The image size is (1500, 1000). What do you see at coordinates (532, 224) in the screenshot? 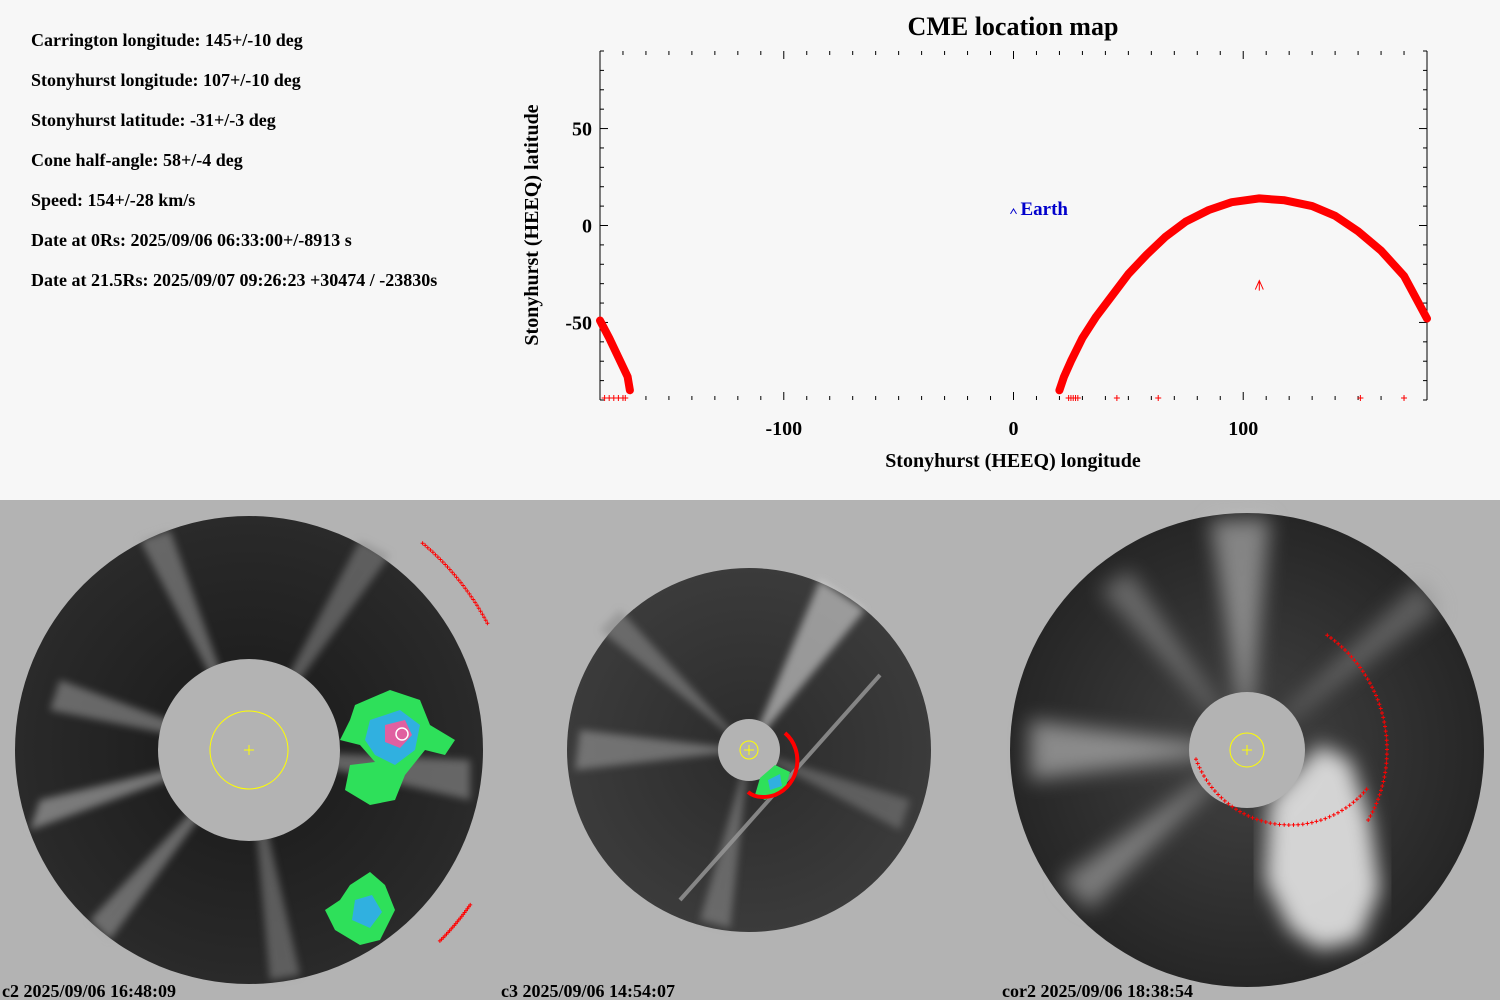
I see `y-axis-label: Stonyhurst (HEEQ) latitude` at bounding box center [532, 224].